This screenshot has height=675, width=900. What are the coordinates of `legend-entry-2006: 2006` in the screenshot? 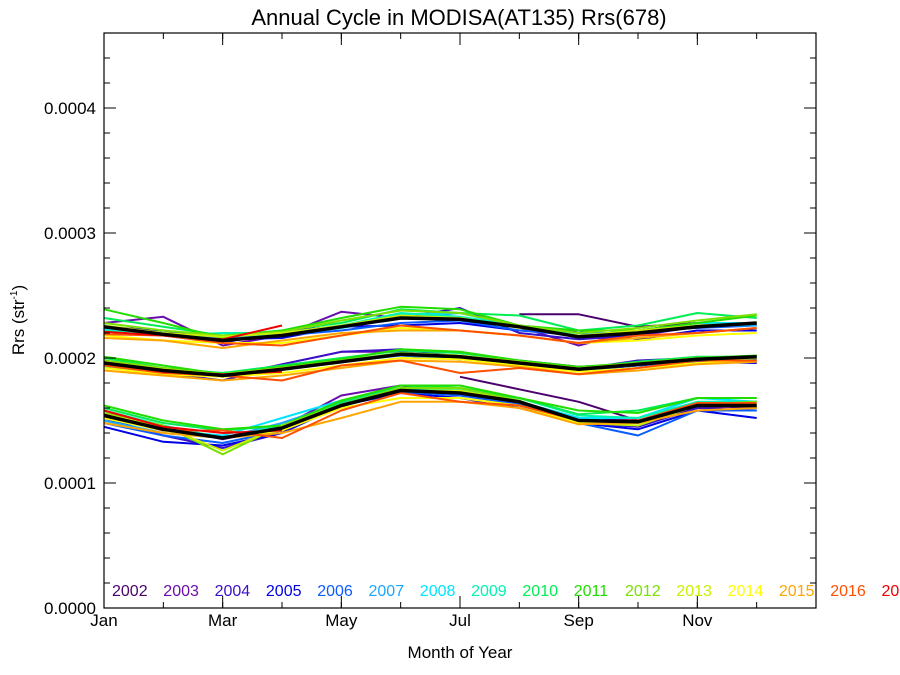 It's located at (335, 591).